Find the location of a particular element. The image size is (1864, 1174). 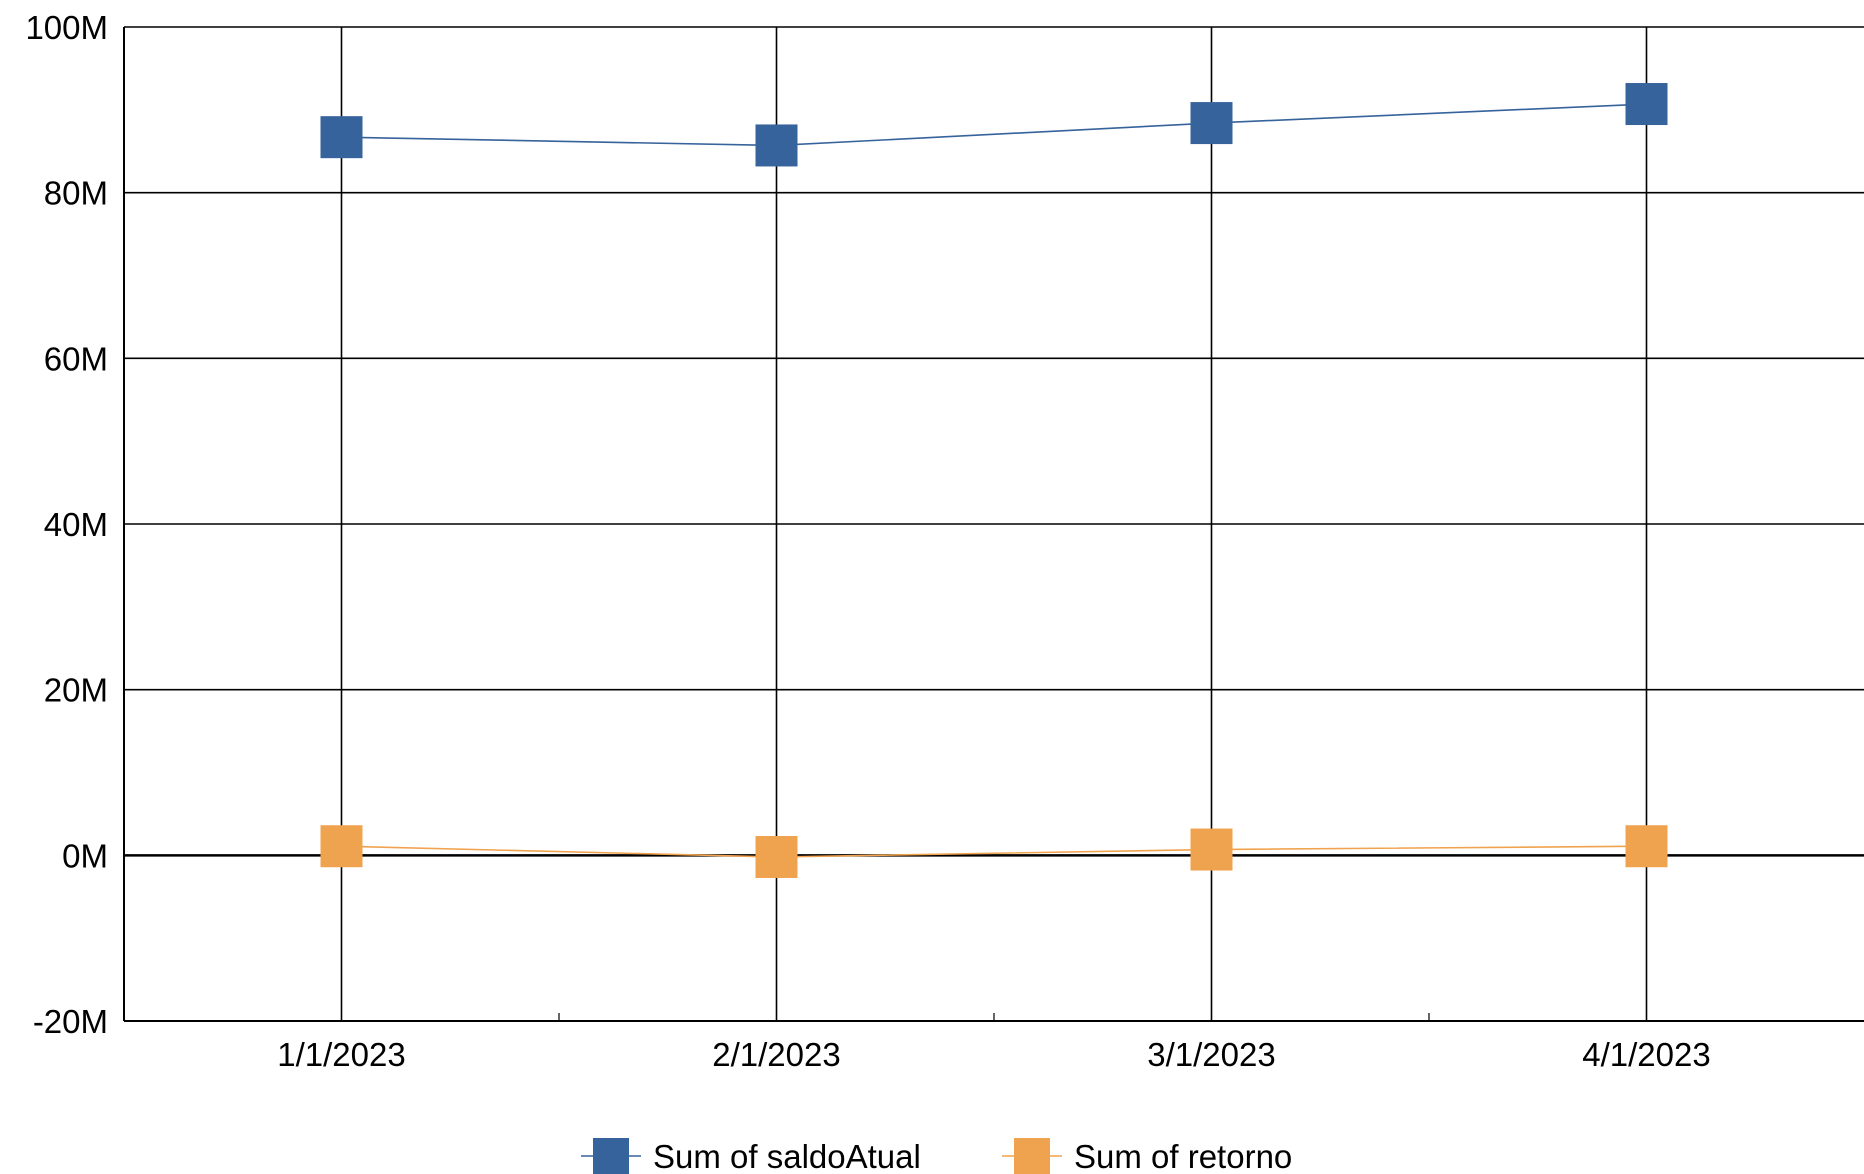

y-tick-label: 60M is located at coordinates (76, 358).